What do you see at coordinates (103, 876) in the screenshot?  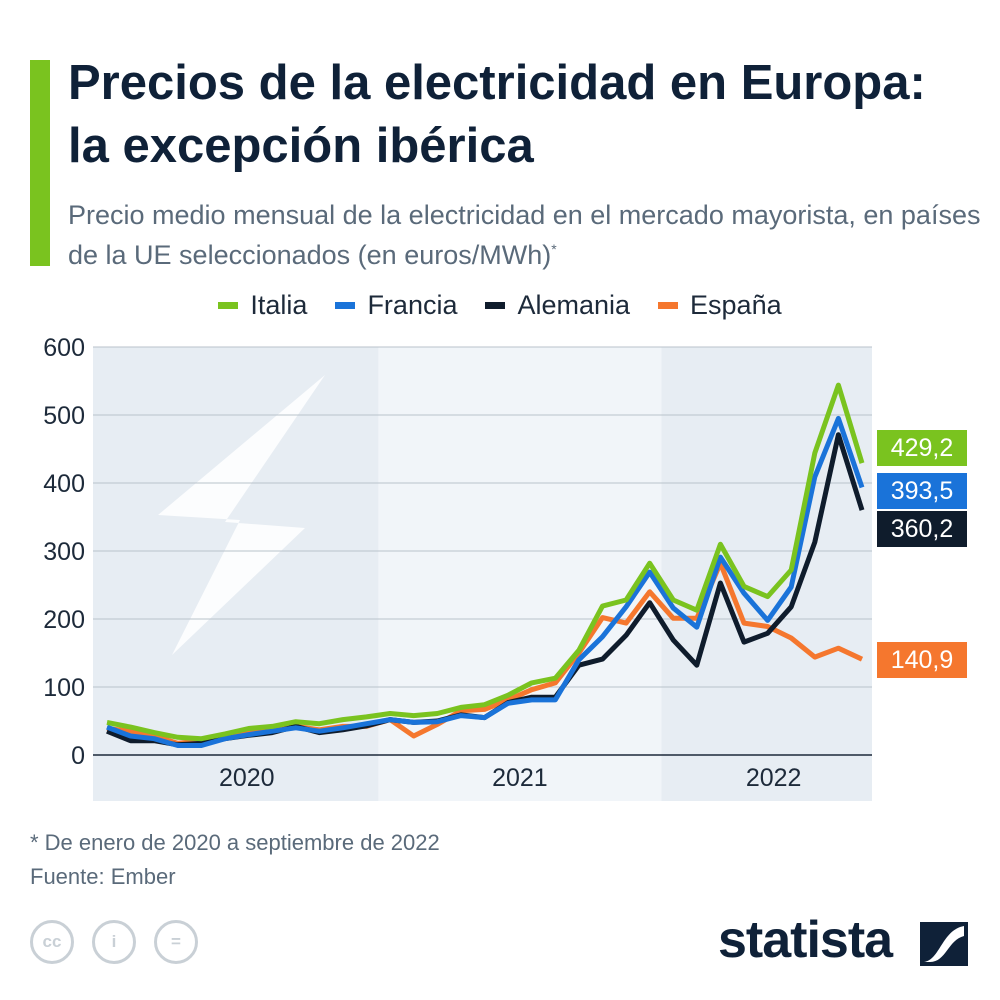 I see `source-text: Fuente: Ember` at bounding box center [103, 876].